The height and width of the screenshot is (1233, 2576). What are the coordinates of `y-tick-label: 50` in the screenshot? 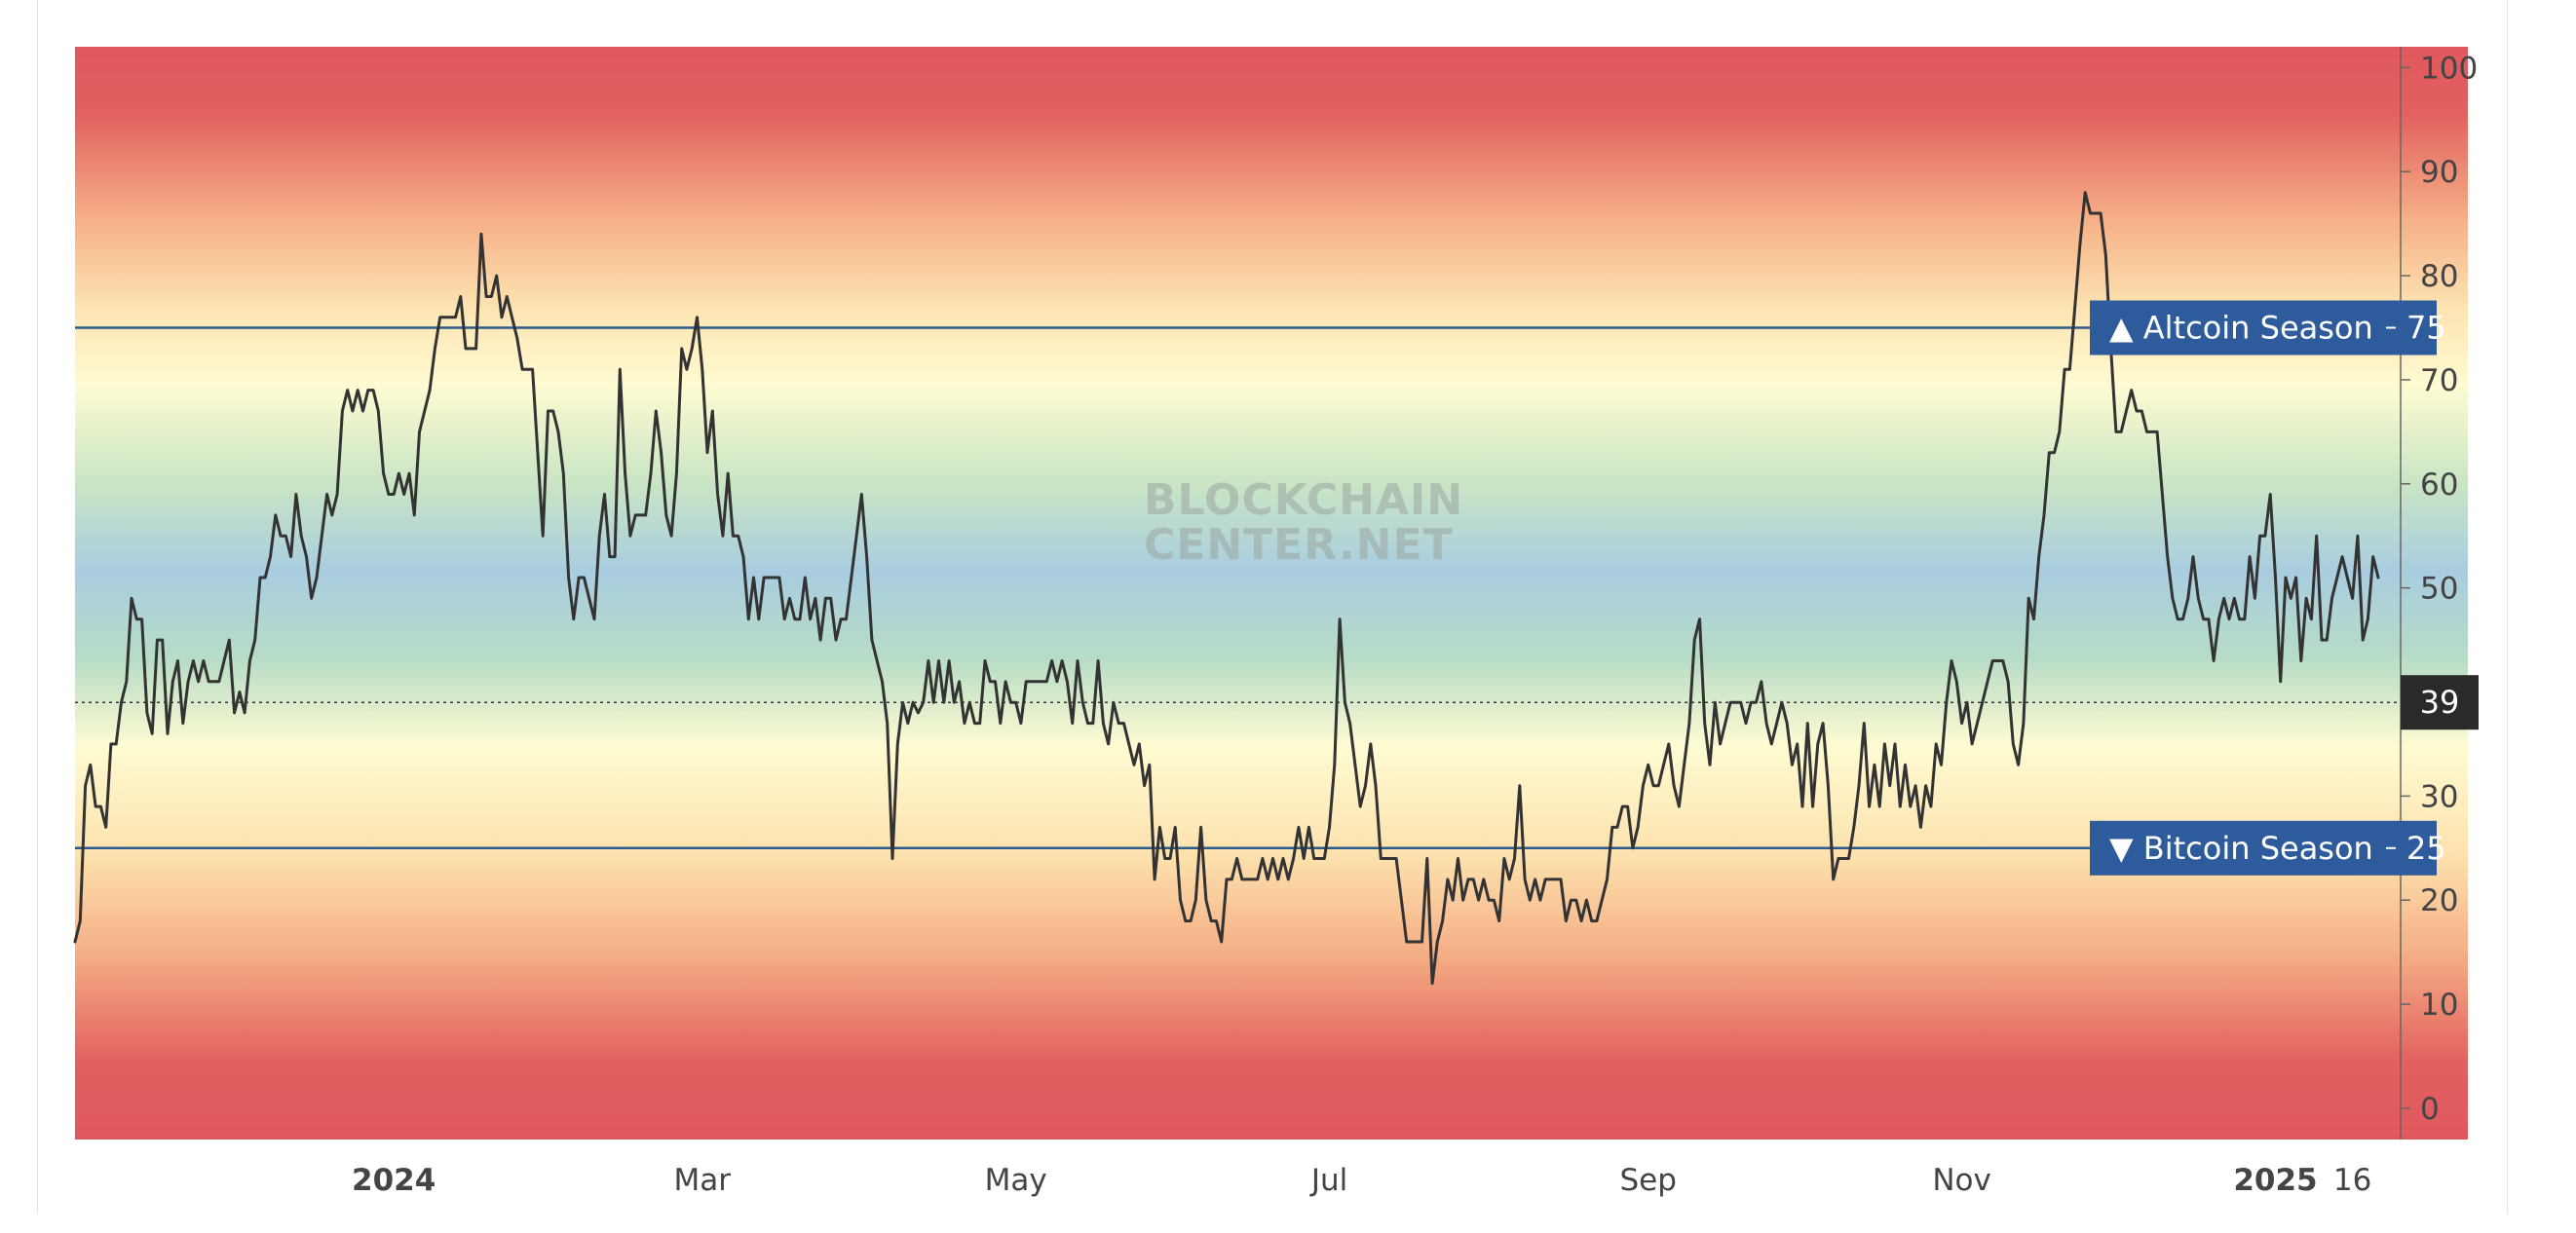 It's located at (2439, 589).